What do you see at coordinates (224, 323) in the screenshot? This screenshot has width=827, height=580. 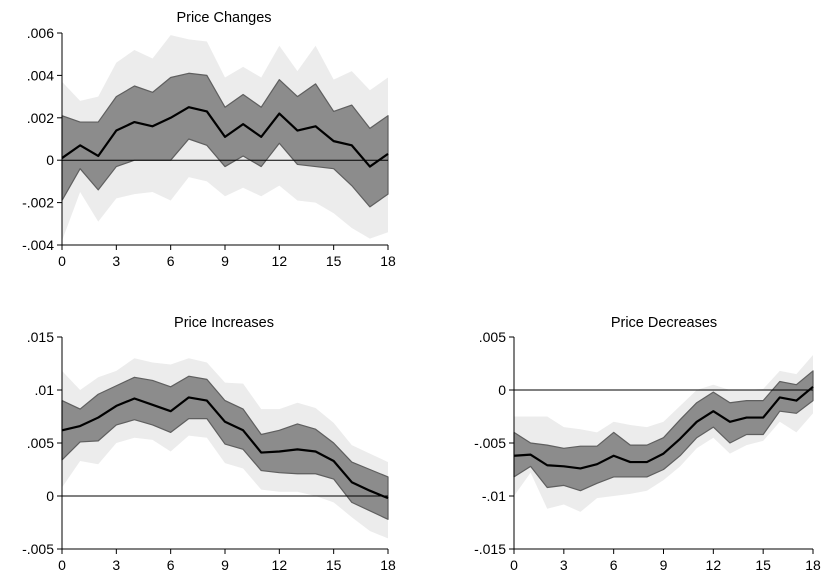 I see `chart-title: Price Increases` at bounding box center [224, 323].